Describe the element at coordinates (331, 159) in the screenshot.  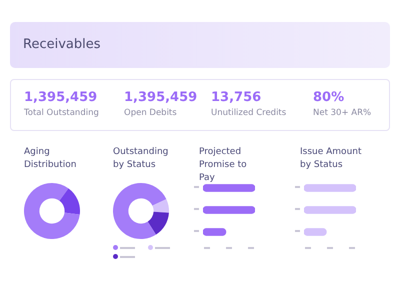
I see `chart-title: Issue Amount by Status` at that location.